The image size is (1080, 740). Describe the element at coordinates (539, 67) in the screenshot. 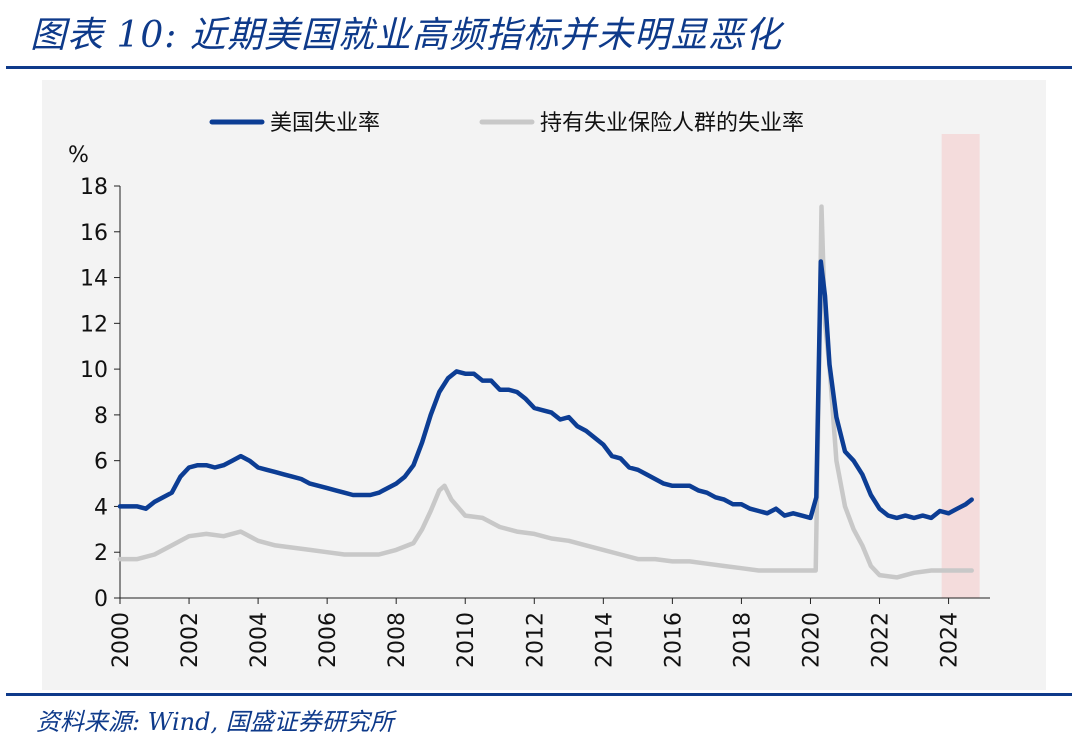

I see `title-divider` at that location.